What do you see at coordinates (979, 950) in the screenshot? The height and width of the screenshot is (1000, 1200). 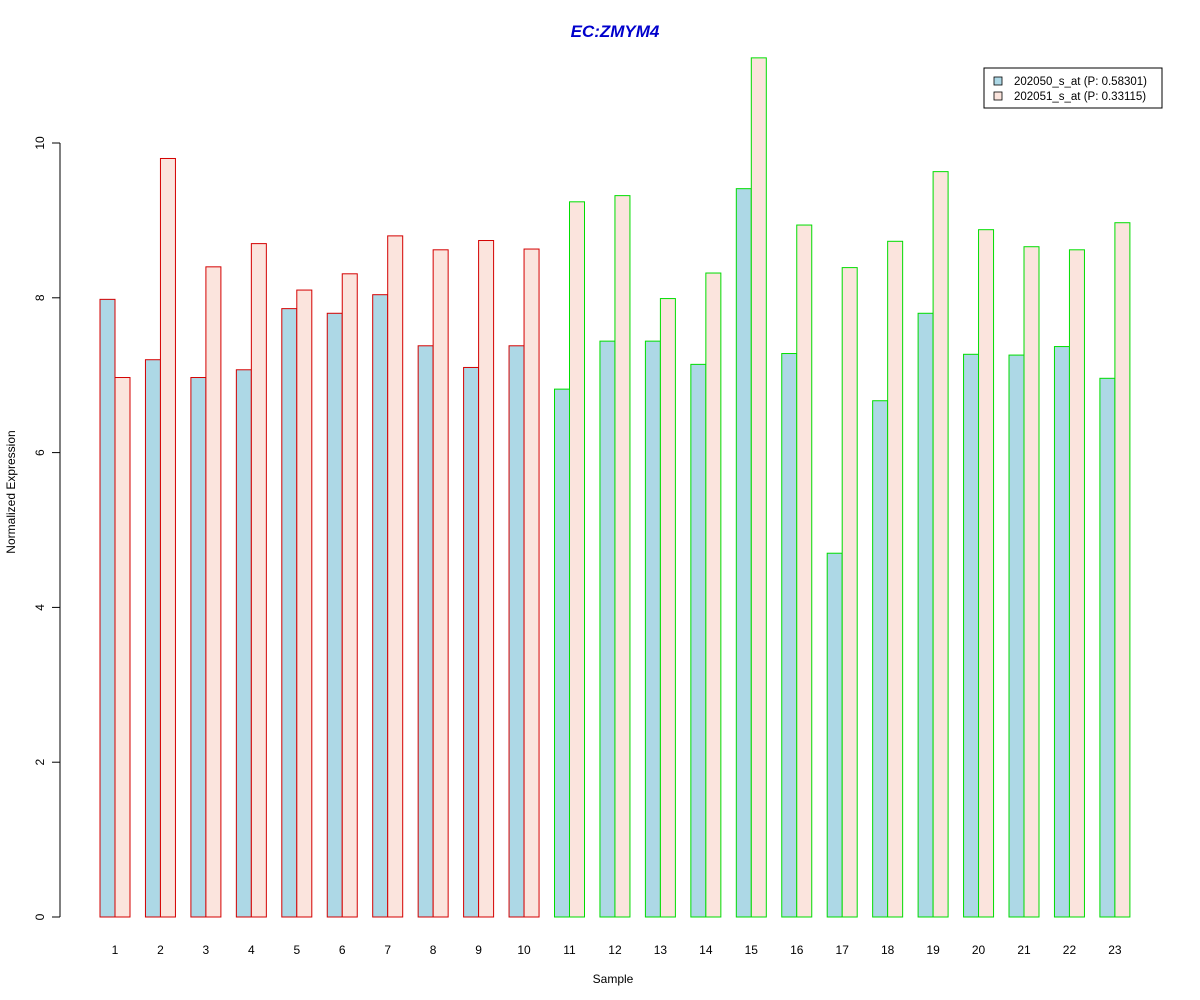 I see `x-tick-label: 20` at bounding box center [979, 950].